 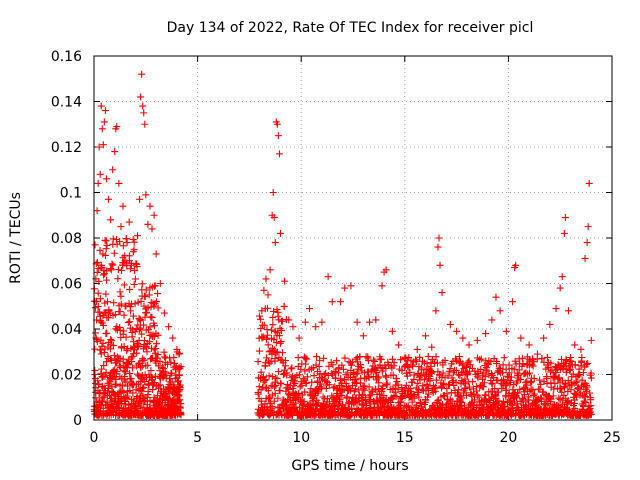 I want to click on x-tick-label: 15, so click(x=405, y=438).